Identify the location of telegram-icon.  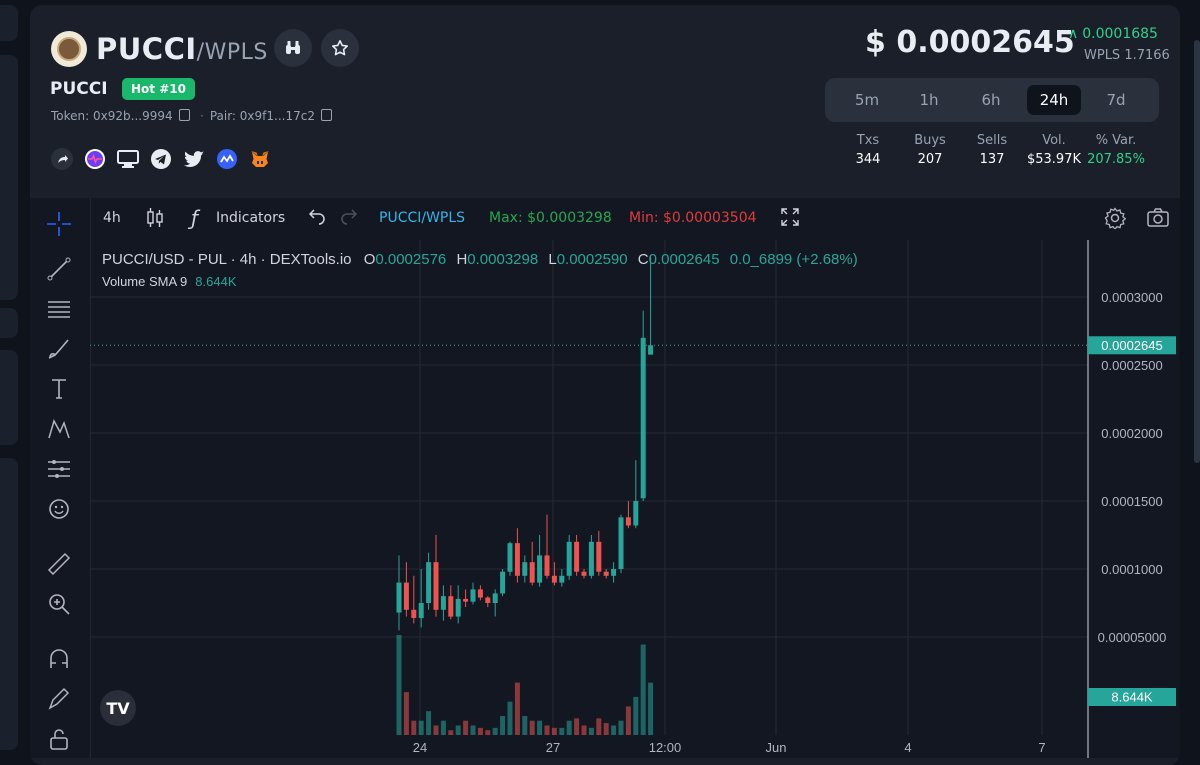
(161, 159).